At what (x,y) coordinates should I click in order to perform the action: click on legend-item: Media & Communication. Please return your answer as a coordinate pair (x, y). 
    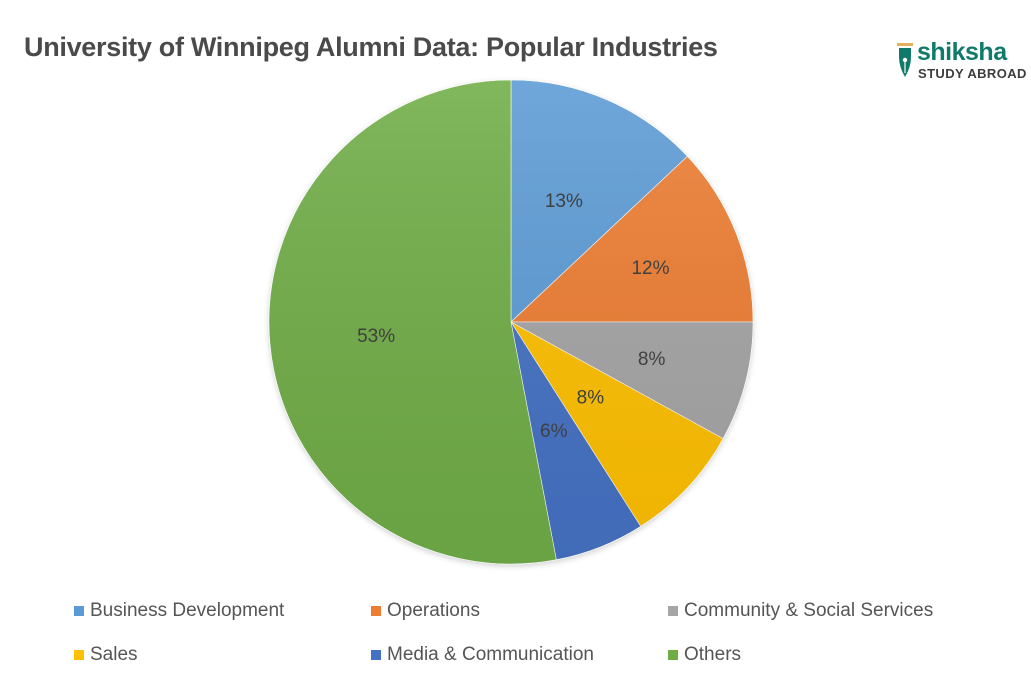
    Looking at the image, I should click on (482, 655).